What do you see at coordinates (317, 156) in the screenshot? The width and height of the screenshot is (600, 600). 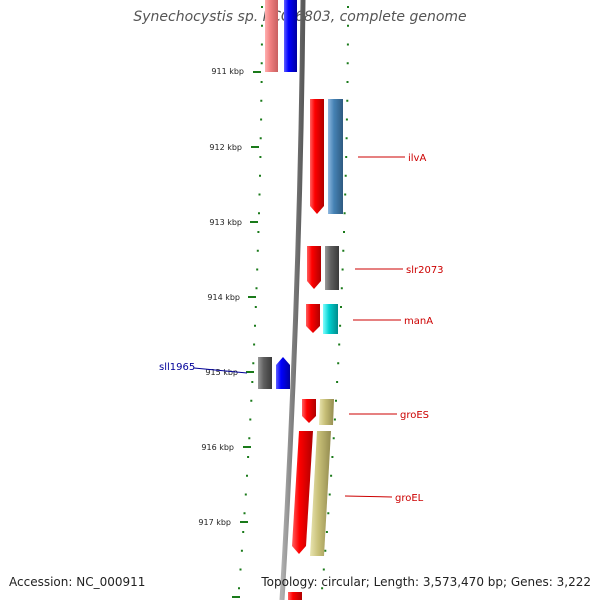 I see `gene-ilvA-feature` at bounding box center [317, 156].